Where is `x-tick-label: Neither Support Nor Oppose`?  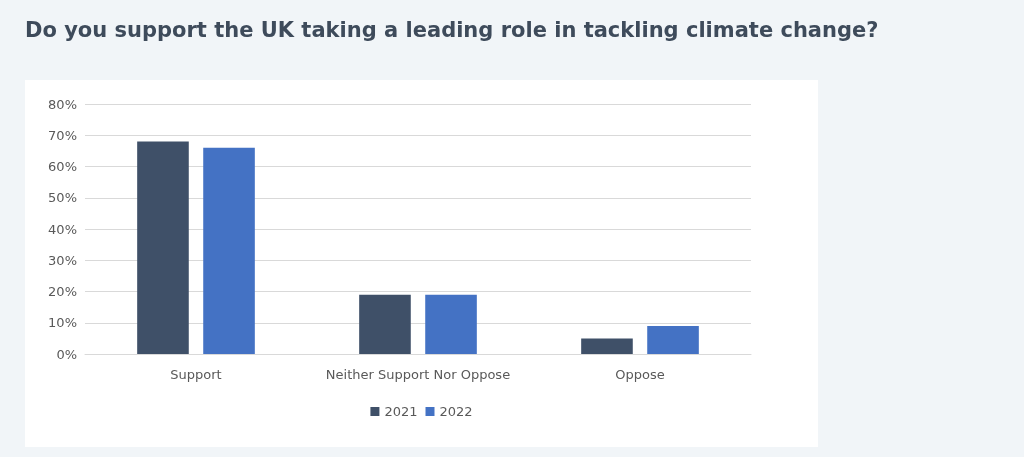 x-tick-label: Neither Support Nor Oppose is located at coordinates (418, 374).